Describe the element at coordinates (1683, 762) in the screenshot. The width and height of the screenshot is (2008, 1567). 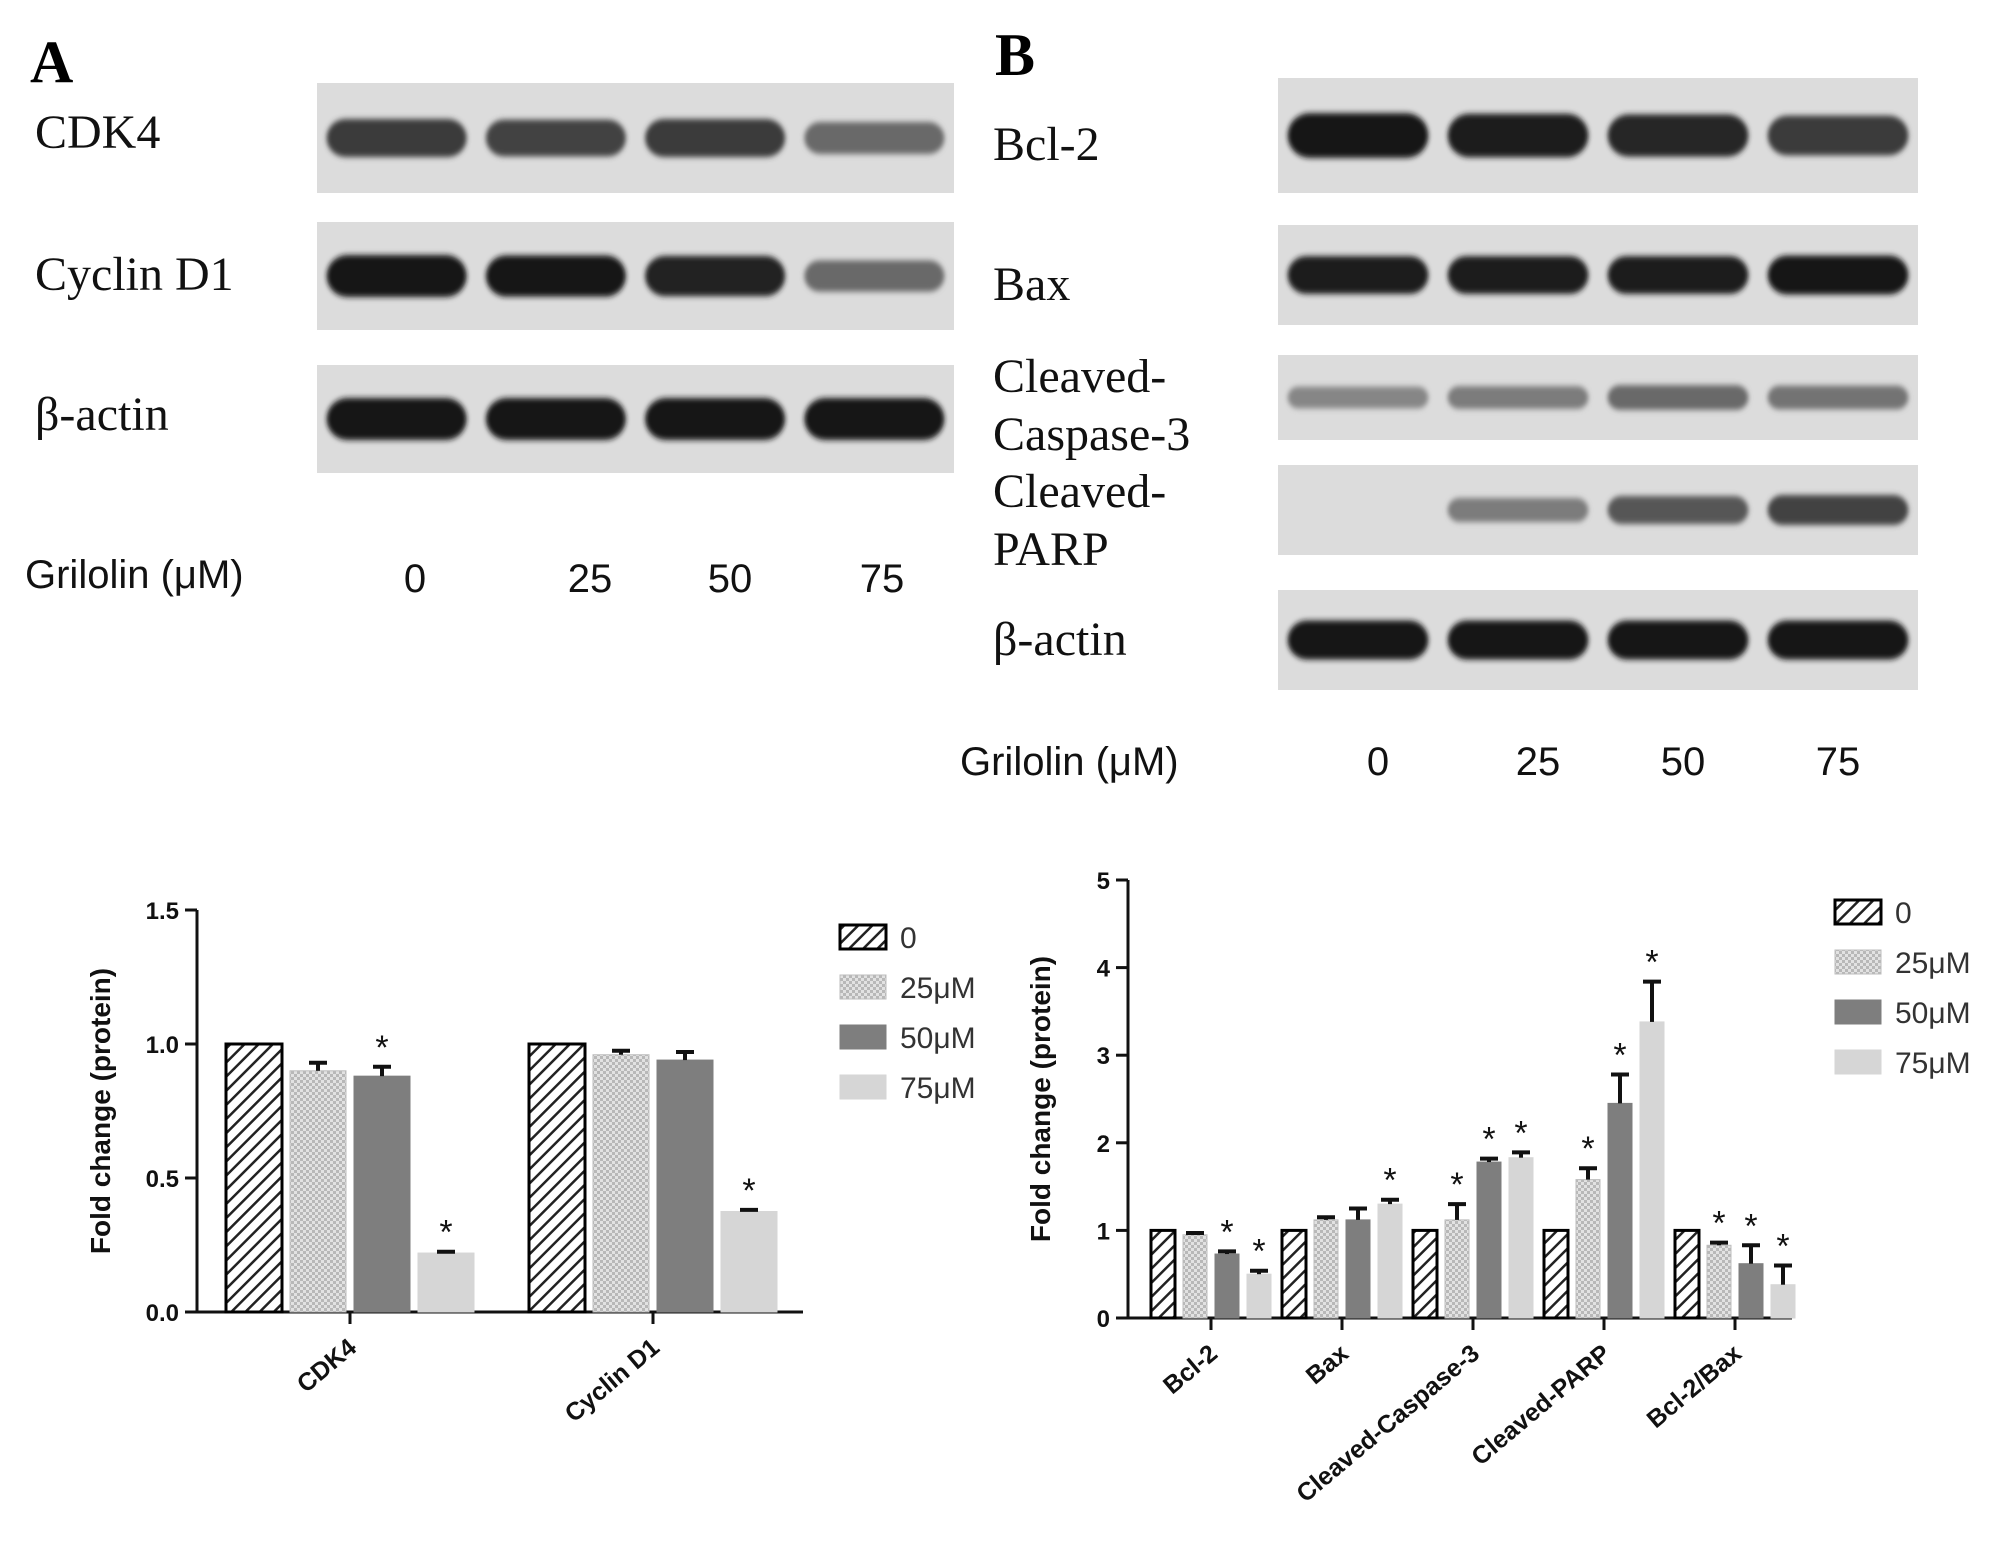
I see `panel-b-conc-50: 50` at that location.